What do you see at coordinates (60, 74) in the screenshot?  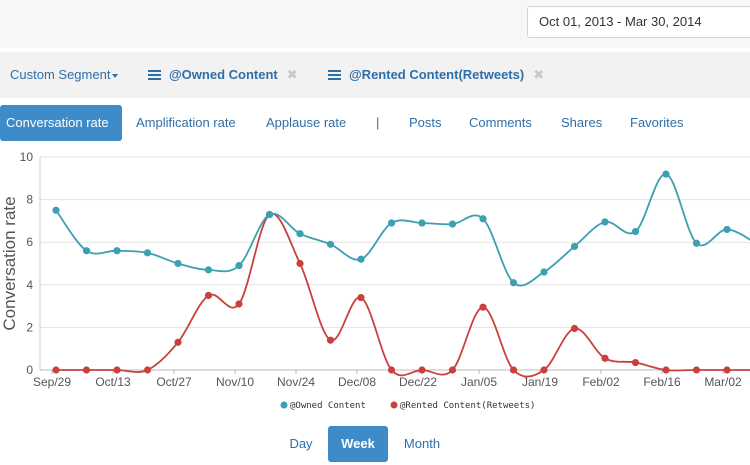 I see `custom-segment-label: Custom Segment` at bounding box center [60, 74].